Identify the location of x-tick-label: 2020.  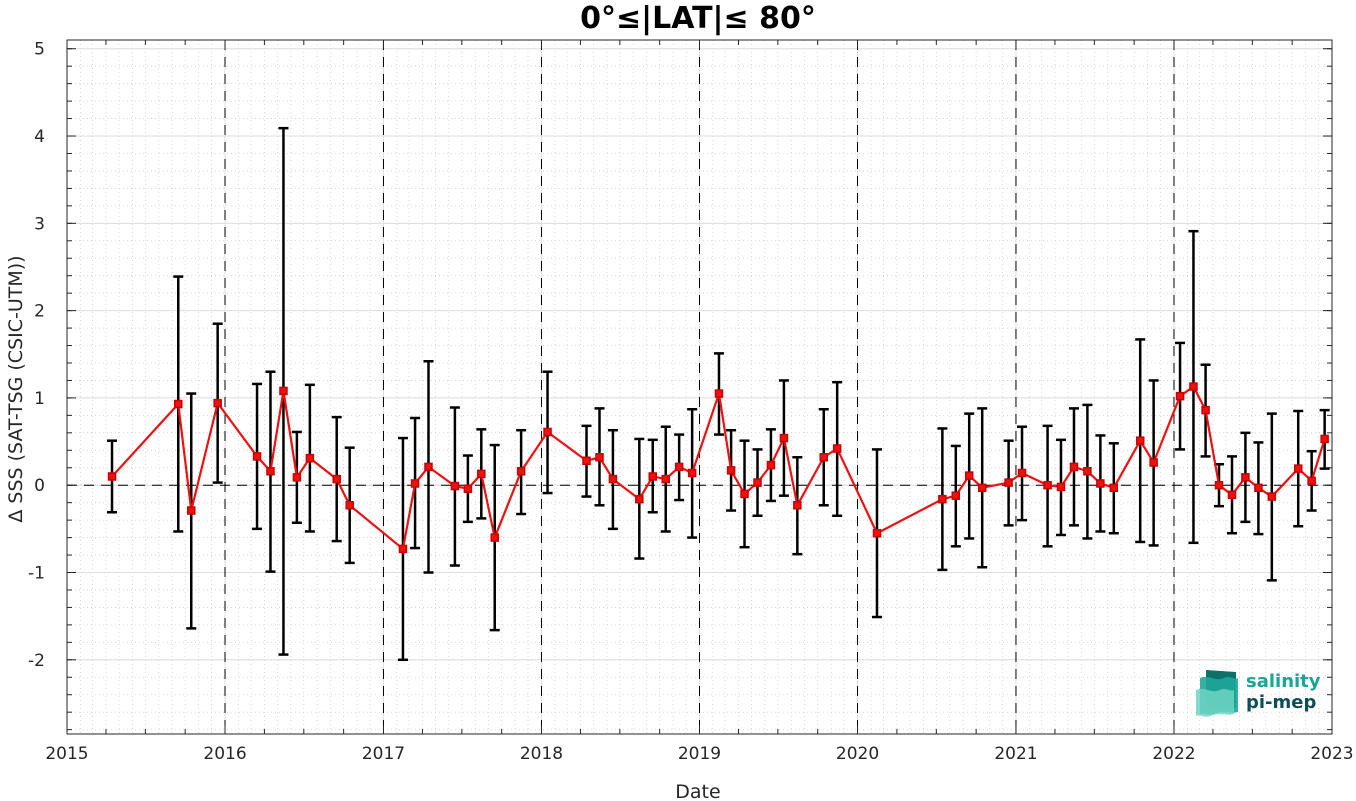
(857, 754).